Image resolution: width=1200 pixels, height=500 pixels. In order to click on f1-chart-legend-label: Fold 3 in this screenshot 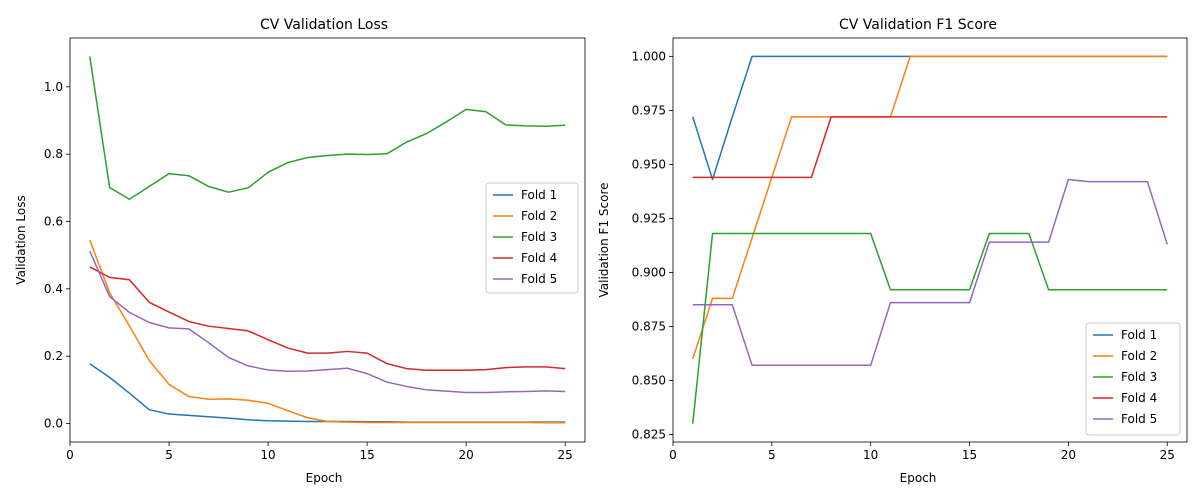, I will do `click(1139, 377)`.